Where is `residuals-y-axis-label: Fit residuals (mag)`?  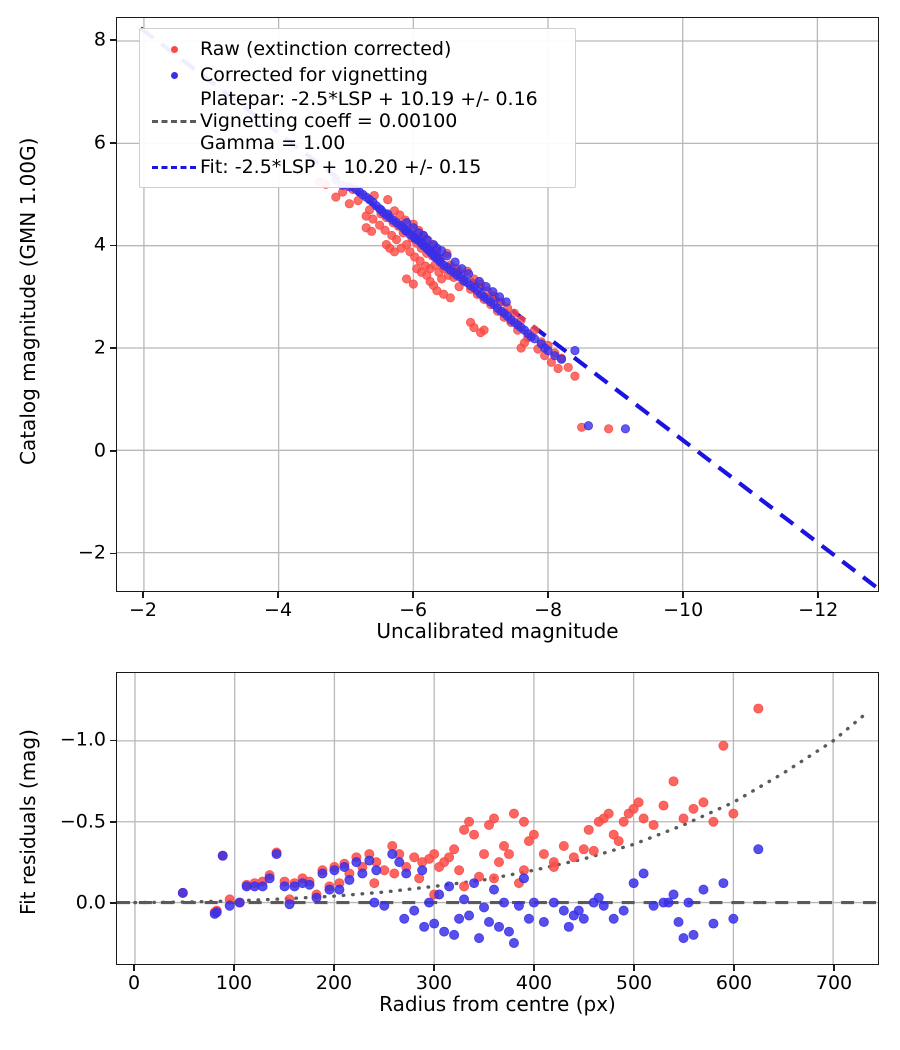 residuals-y-axis-label: Fit residuals (mag) is located at coordinates (28, 822).